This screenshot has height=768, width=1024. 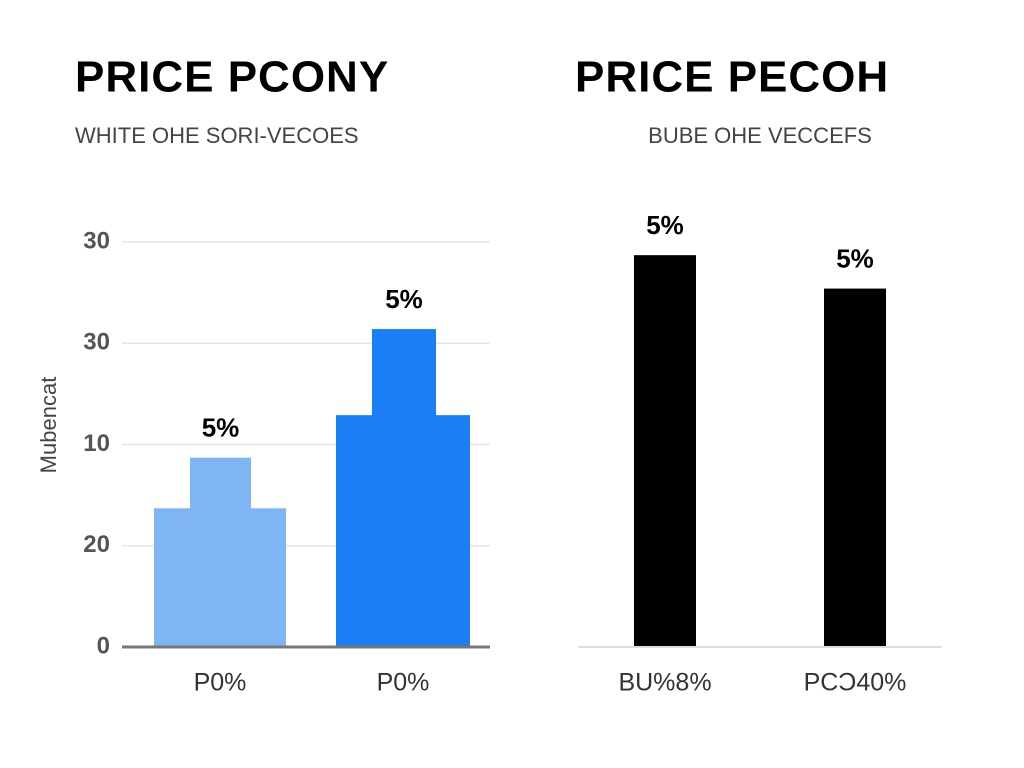 What do you see at coordinates (96, 443) in the screenshot?
I see `y-tick-label: 10` at bounding box center [96, 443].